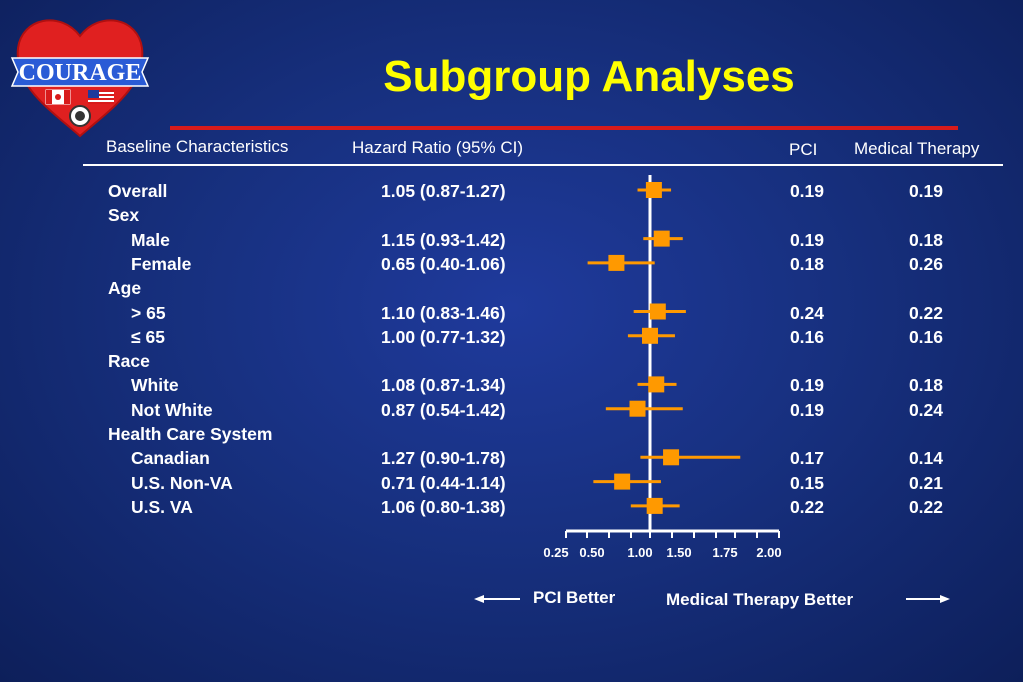 This screenshot has width=1023, height=682. I want to click on header-baseline: Baseline Characteristics, so click(197, 146).